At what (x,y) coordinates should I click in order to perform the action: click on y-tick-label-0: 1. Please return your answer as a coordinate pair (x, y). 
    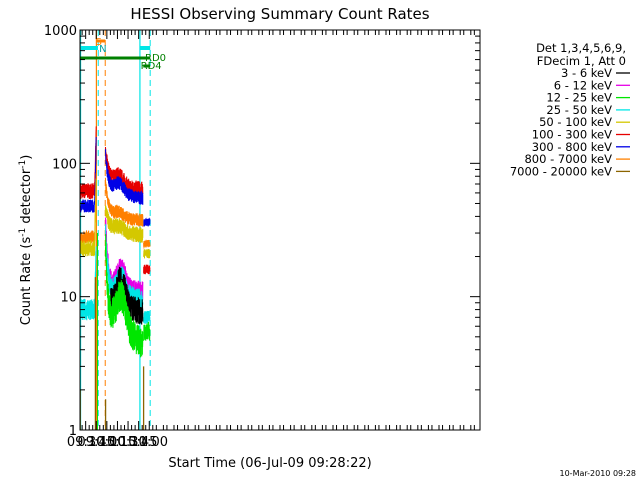
    Looking at the image, I should click on (73, 431).